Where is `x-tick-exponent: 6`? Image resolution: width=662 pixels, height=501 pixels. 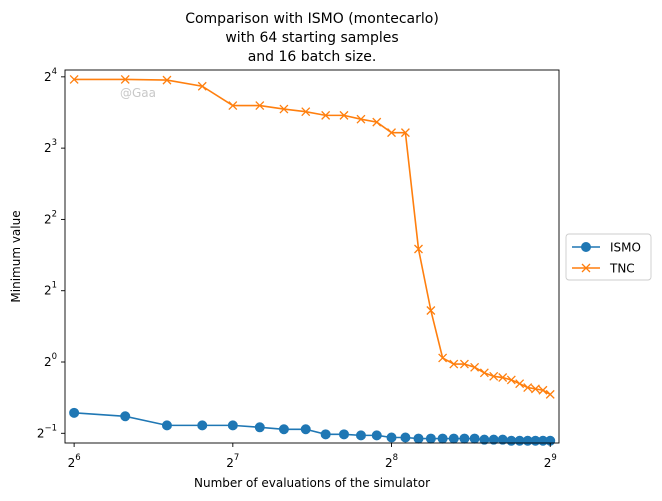 x-tick-exponent: 6 is located at coordinates (77, 458).